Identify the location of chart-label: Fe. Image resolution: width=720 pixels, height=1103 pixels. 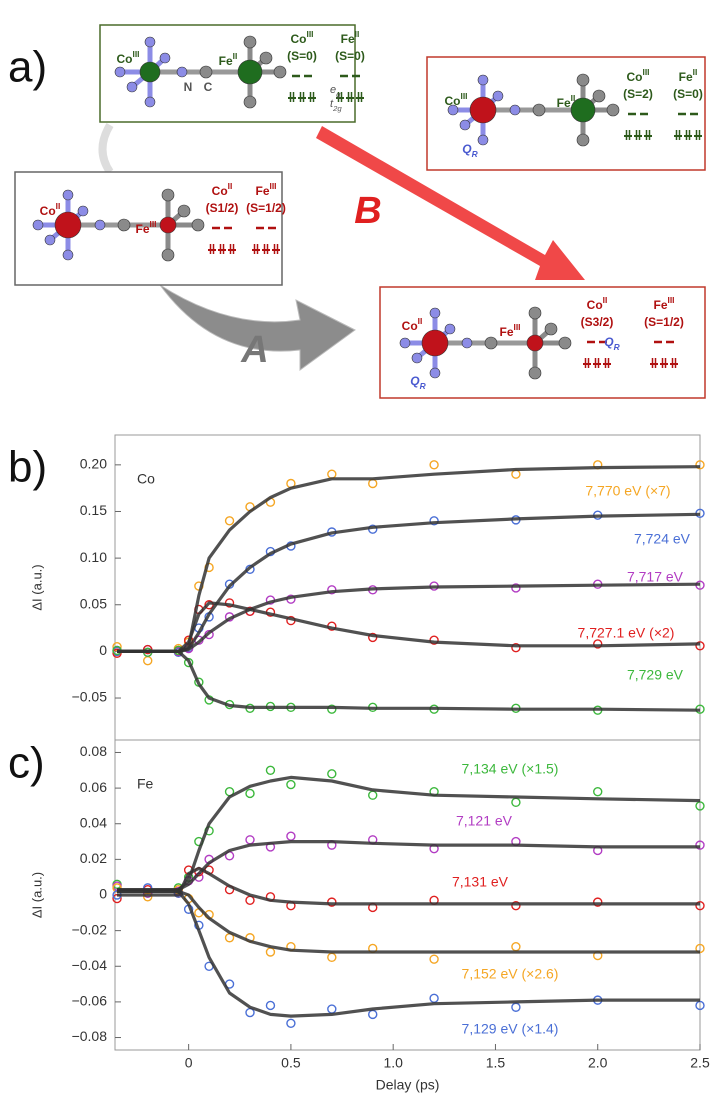
(145, 784).